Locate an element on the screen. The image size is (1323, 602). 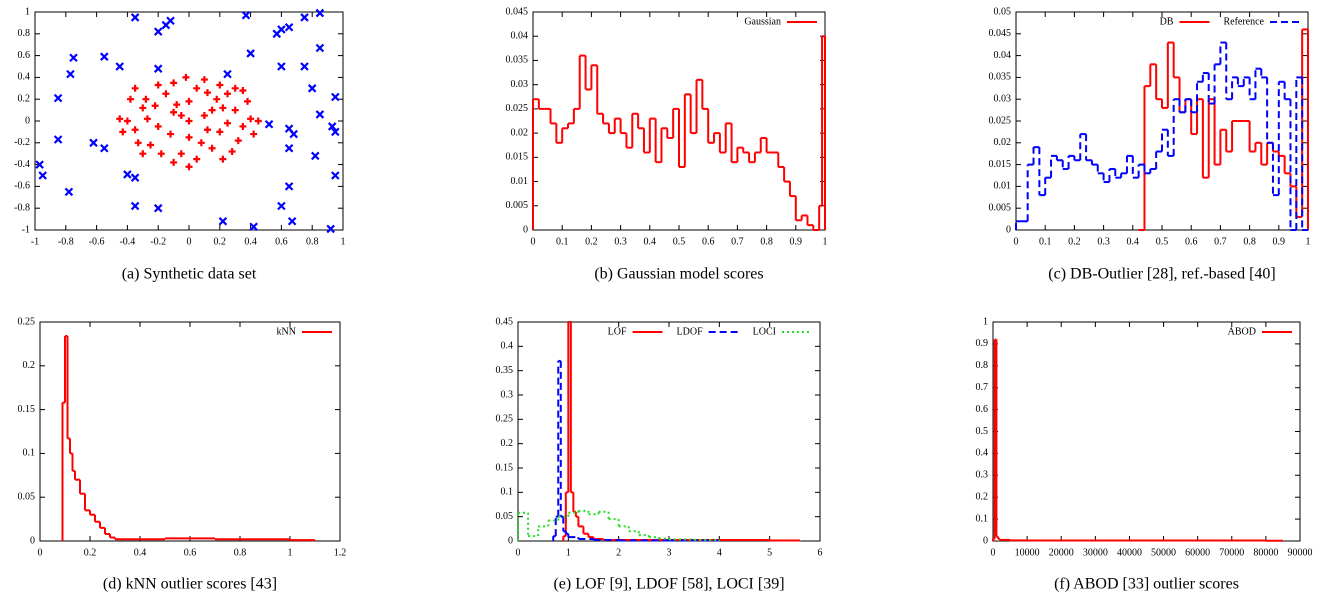
y-tick-label: 0.6 is located at coordinates (982, 409).